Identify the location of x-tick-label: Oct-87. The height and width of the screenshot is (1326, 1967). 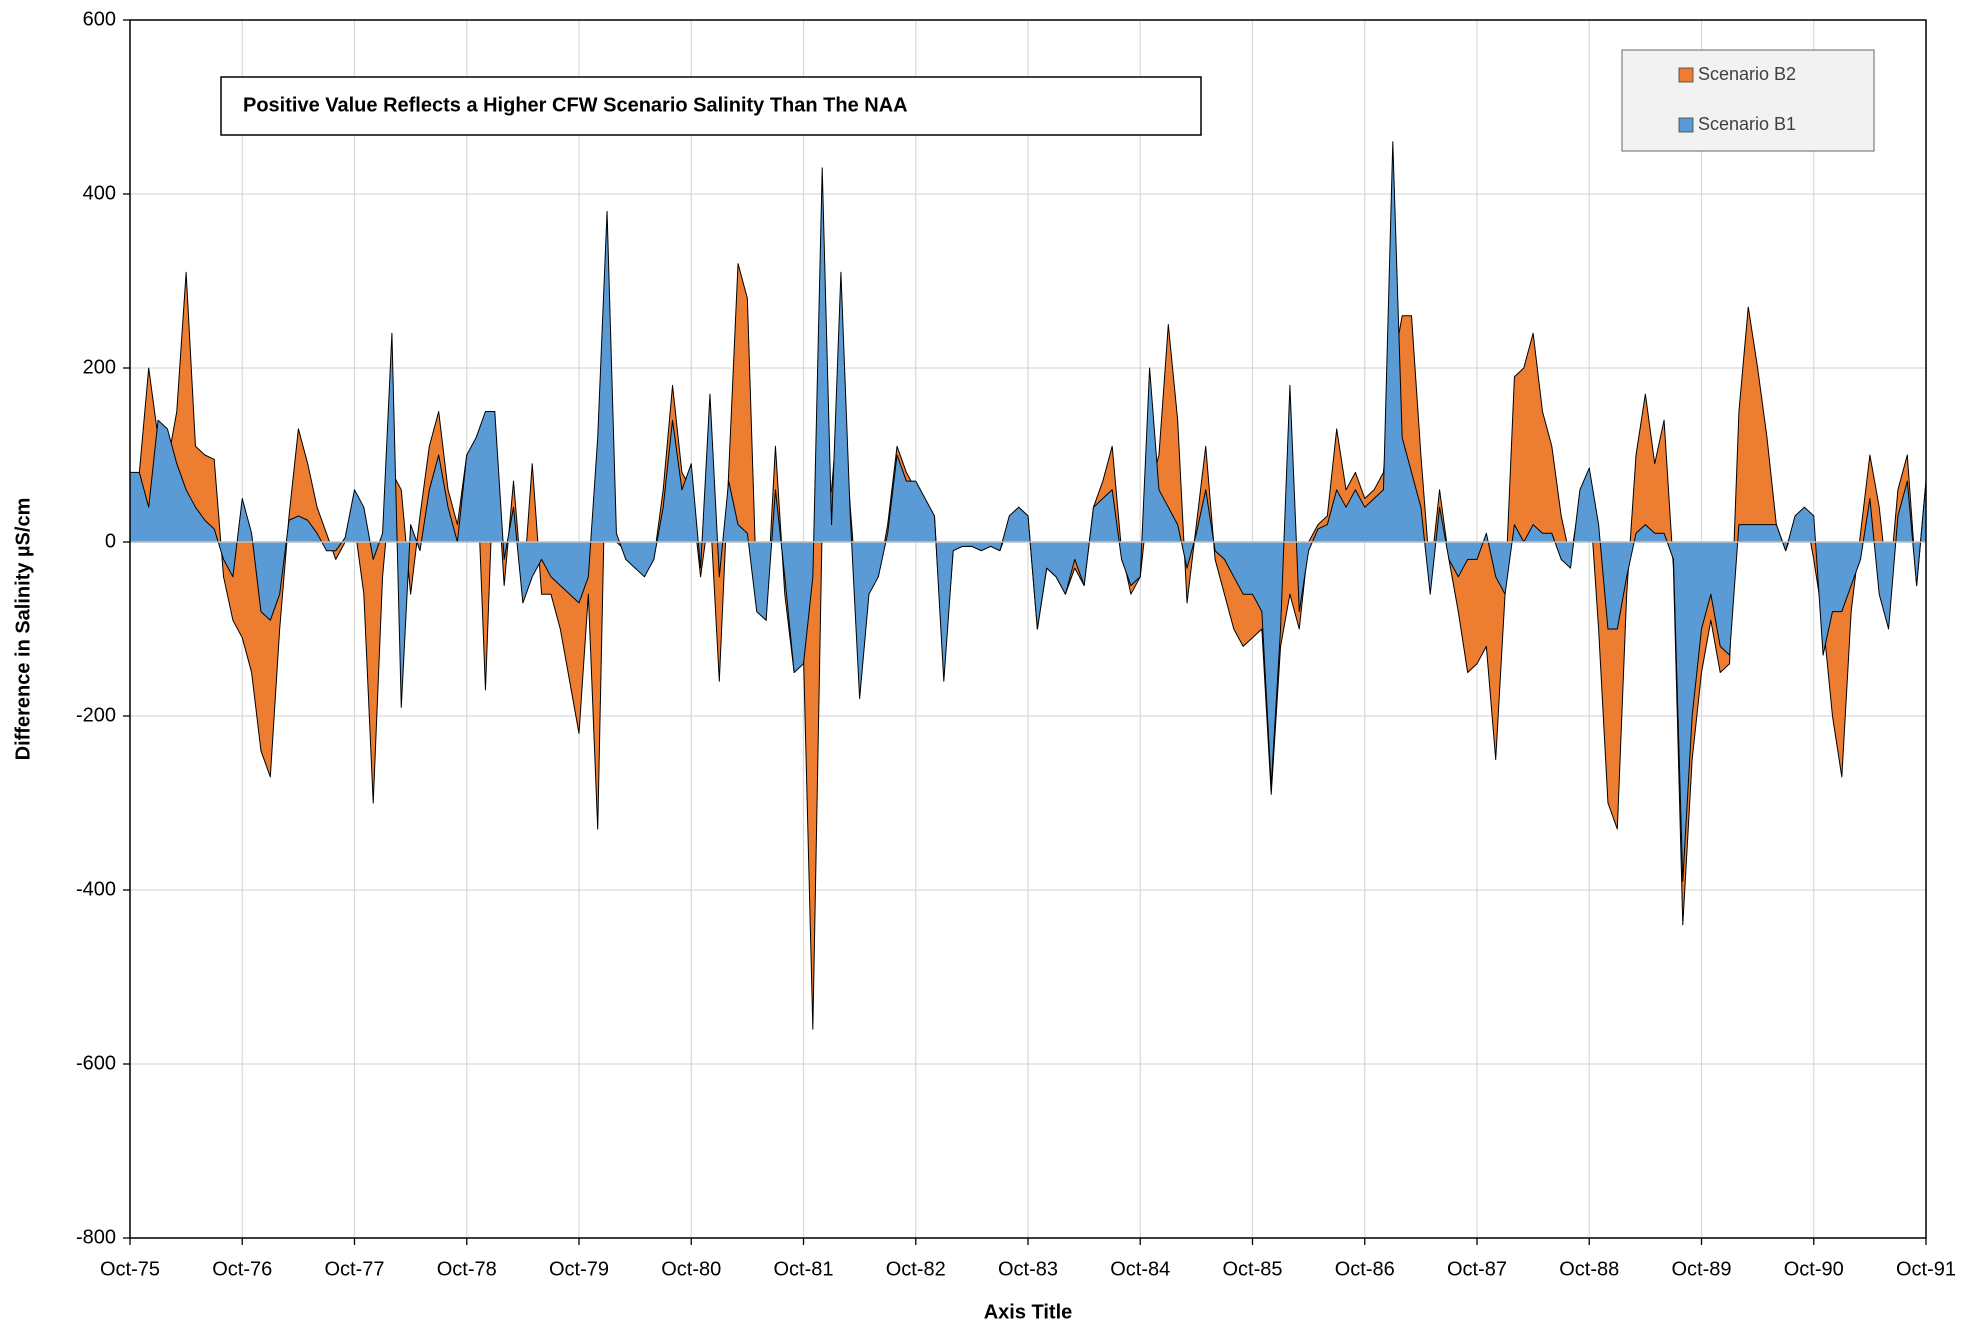
(1477, 1269).